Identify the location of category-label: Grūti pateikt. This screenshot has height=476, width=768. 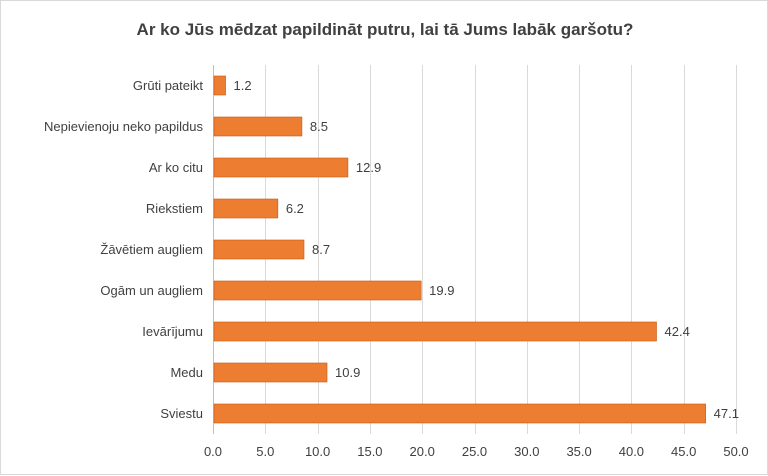
(168, 85).